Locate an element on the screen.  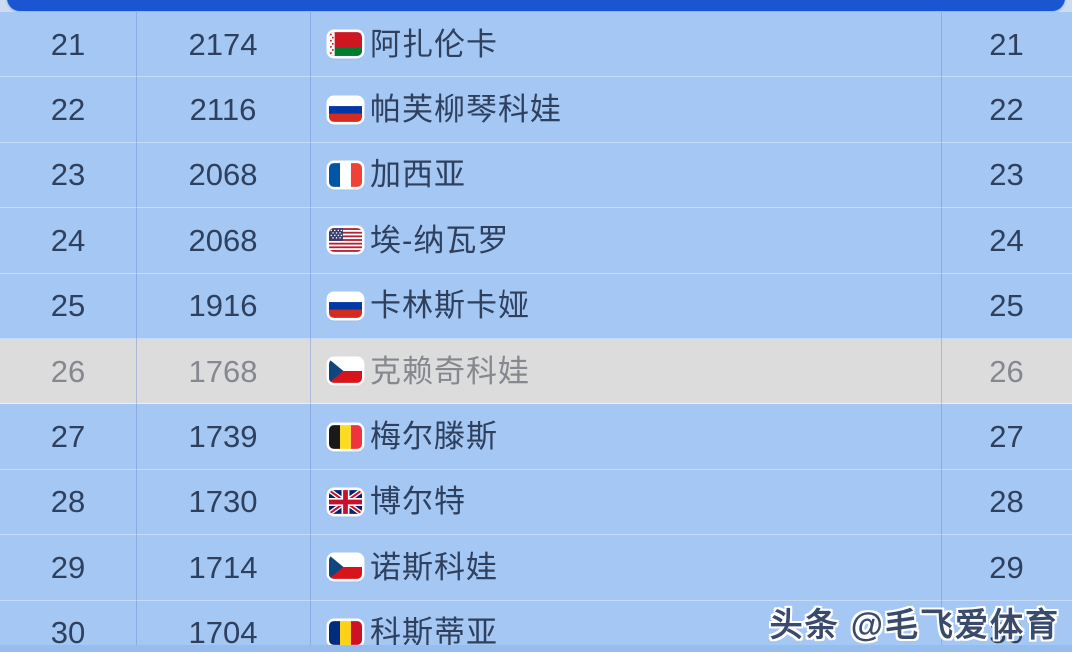
table-row: 22 2116 帕芙柳琴科娃 22 is located at coordinates (536, 110).